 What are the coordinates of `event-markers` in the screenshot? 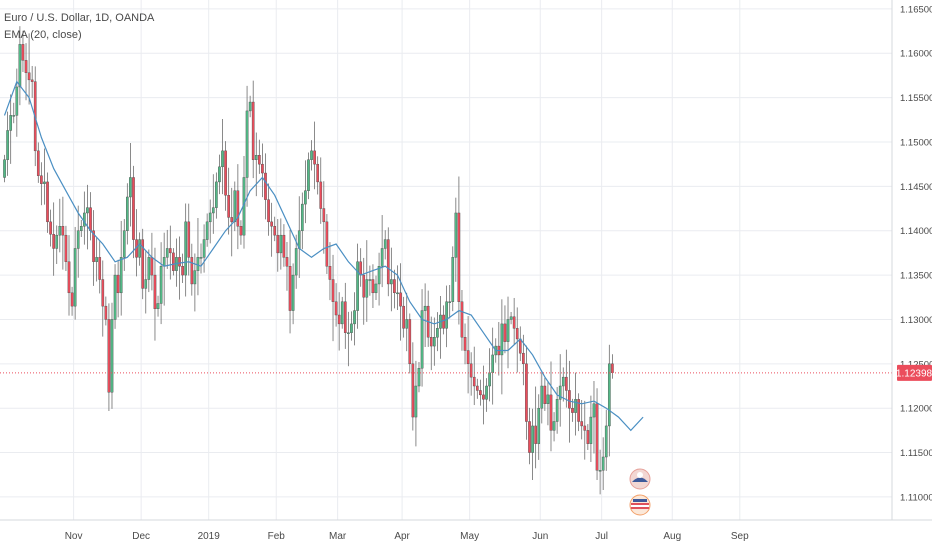 It's located at (640, 492).